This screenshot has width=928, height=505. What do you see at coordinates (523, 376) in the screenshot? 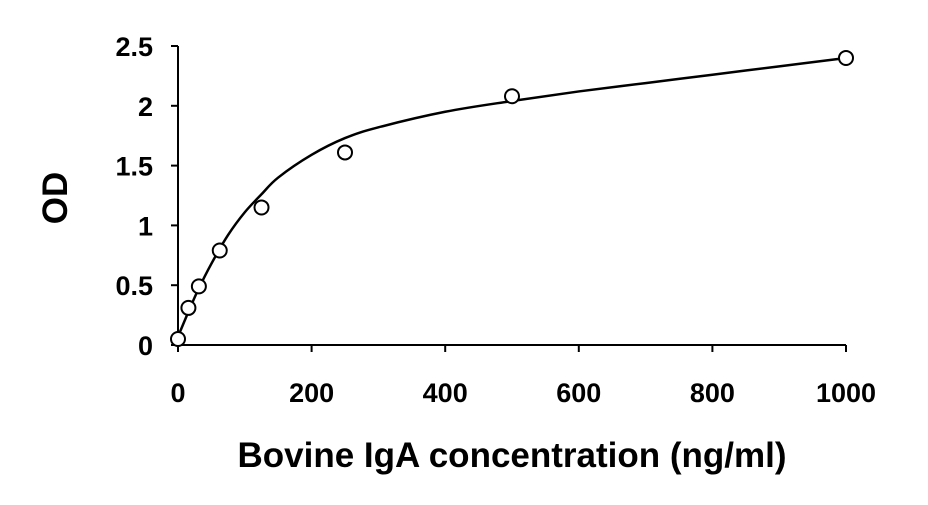
I see `x-axis-ticks: 0 200 400 600 800 1000` at bounding box center [523, 376].